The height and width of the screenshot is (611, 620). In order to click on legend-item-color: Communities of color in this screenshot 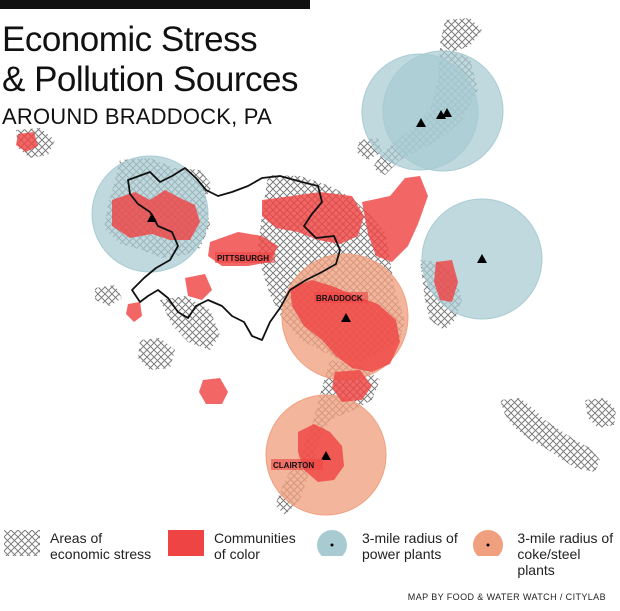, I will do `click(232, 546)`.